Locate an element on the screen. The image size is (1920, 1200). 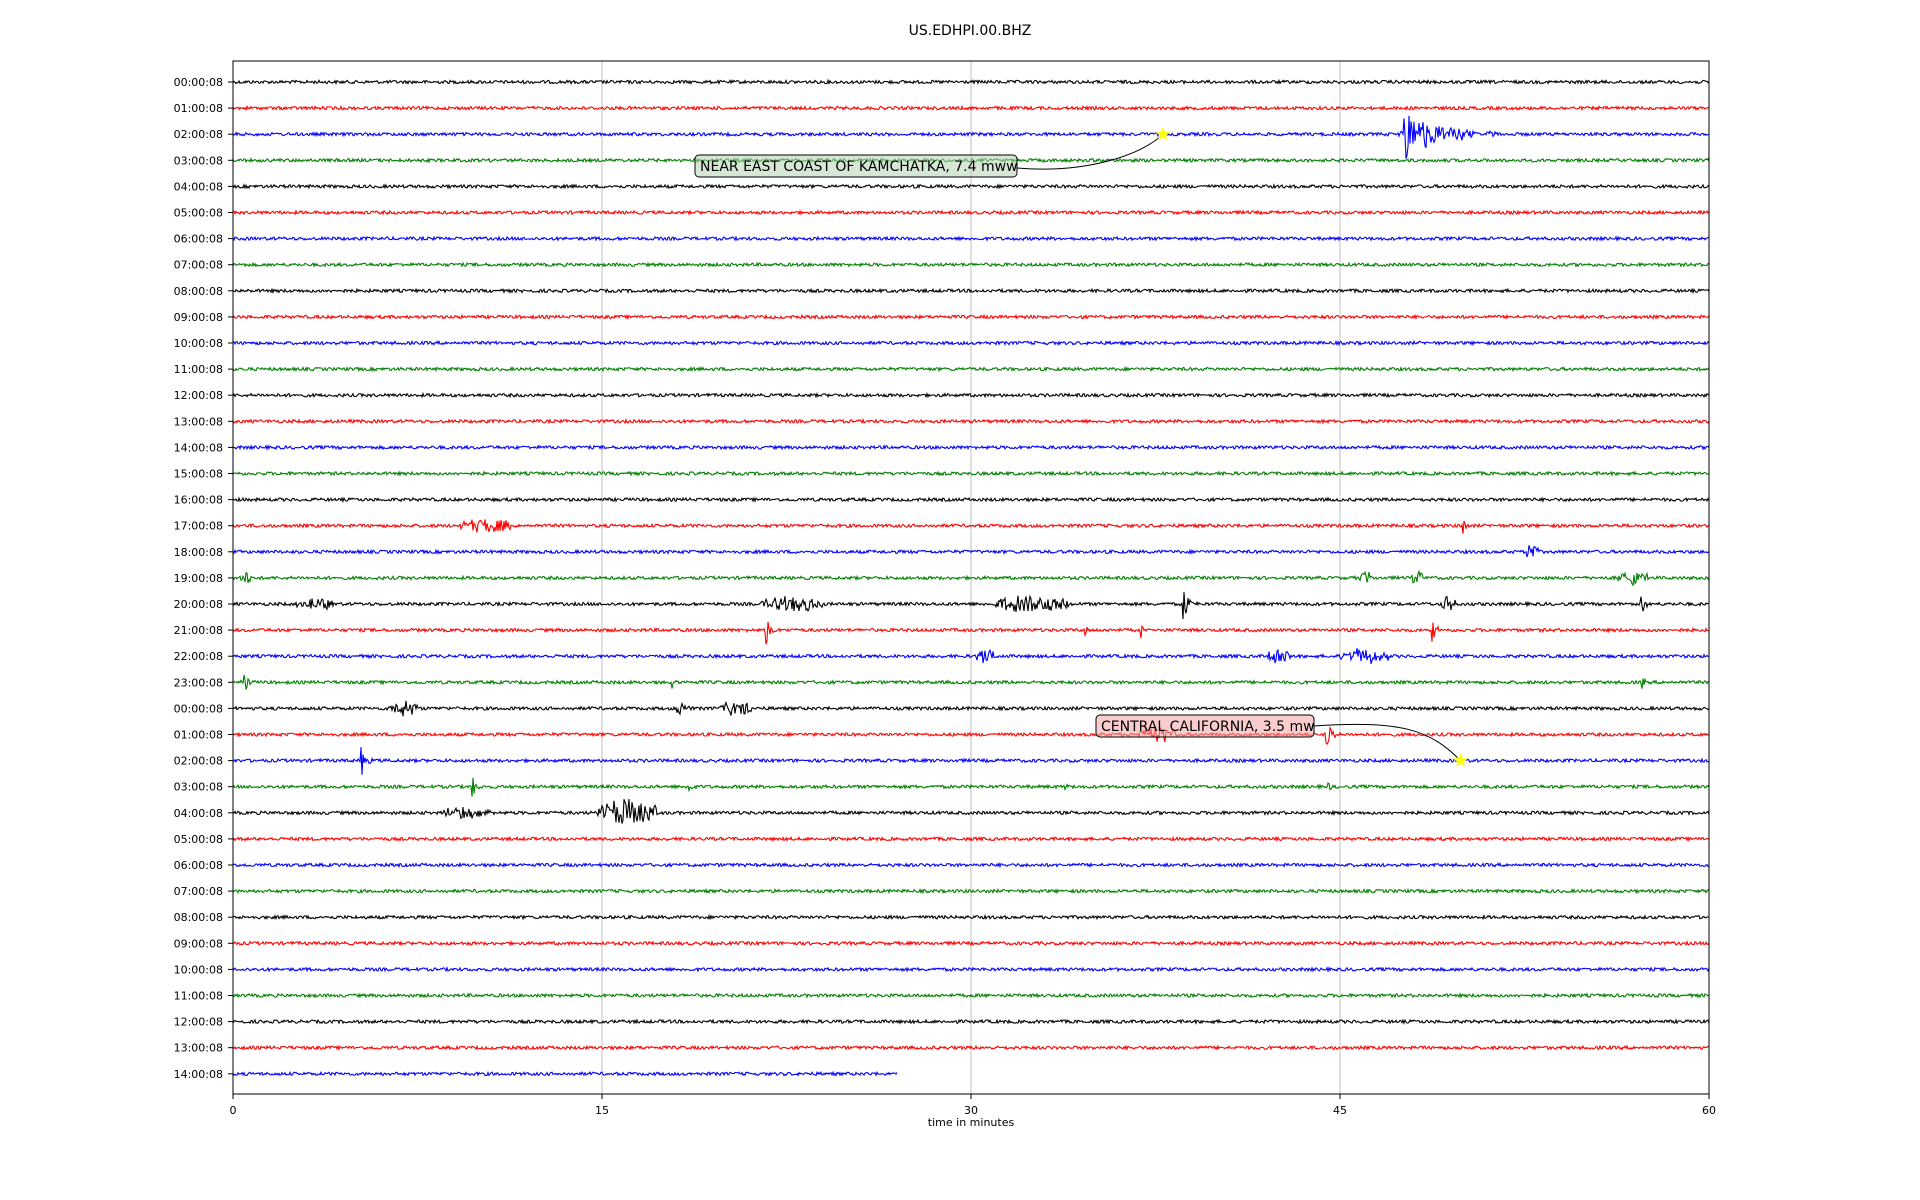
x-tick-label: 60 is located at coordinates (1709, 1110).